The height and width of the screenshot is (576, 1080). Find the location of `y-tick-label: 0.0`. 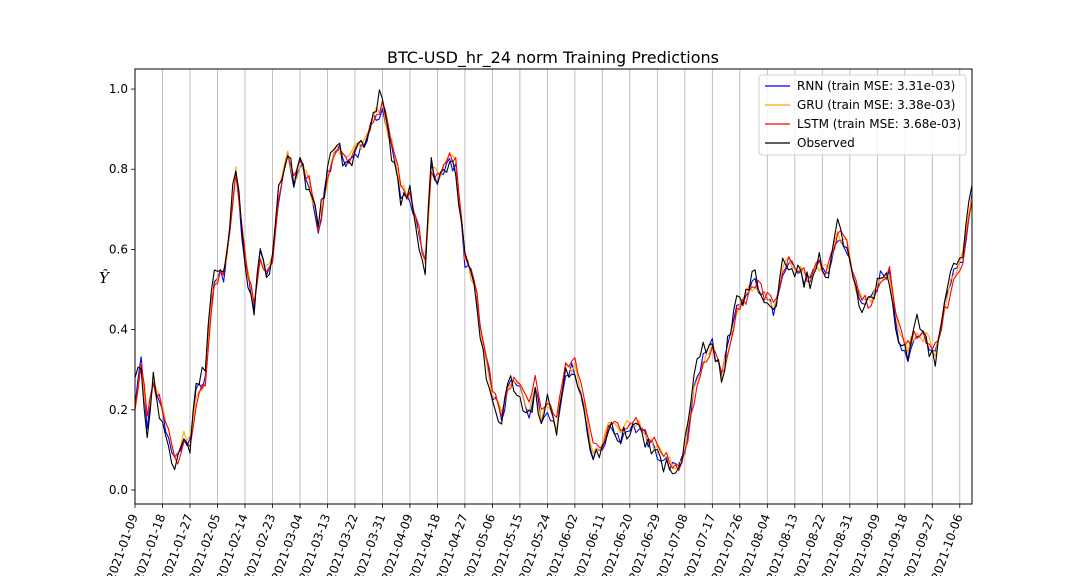

y-tick-label: 0.0 is located at coordinates (118, 490).